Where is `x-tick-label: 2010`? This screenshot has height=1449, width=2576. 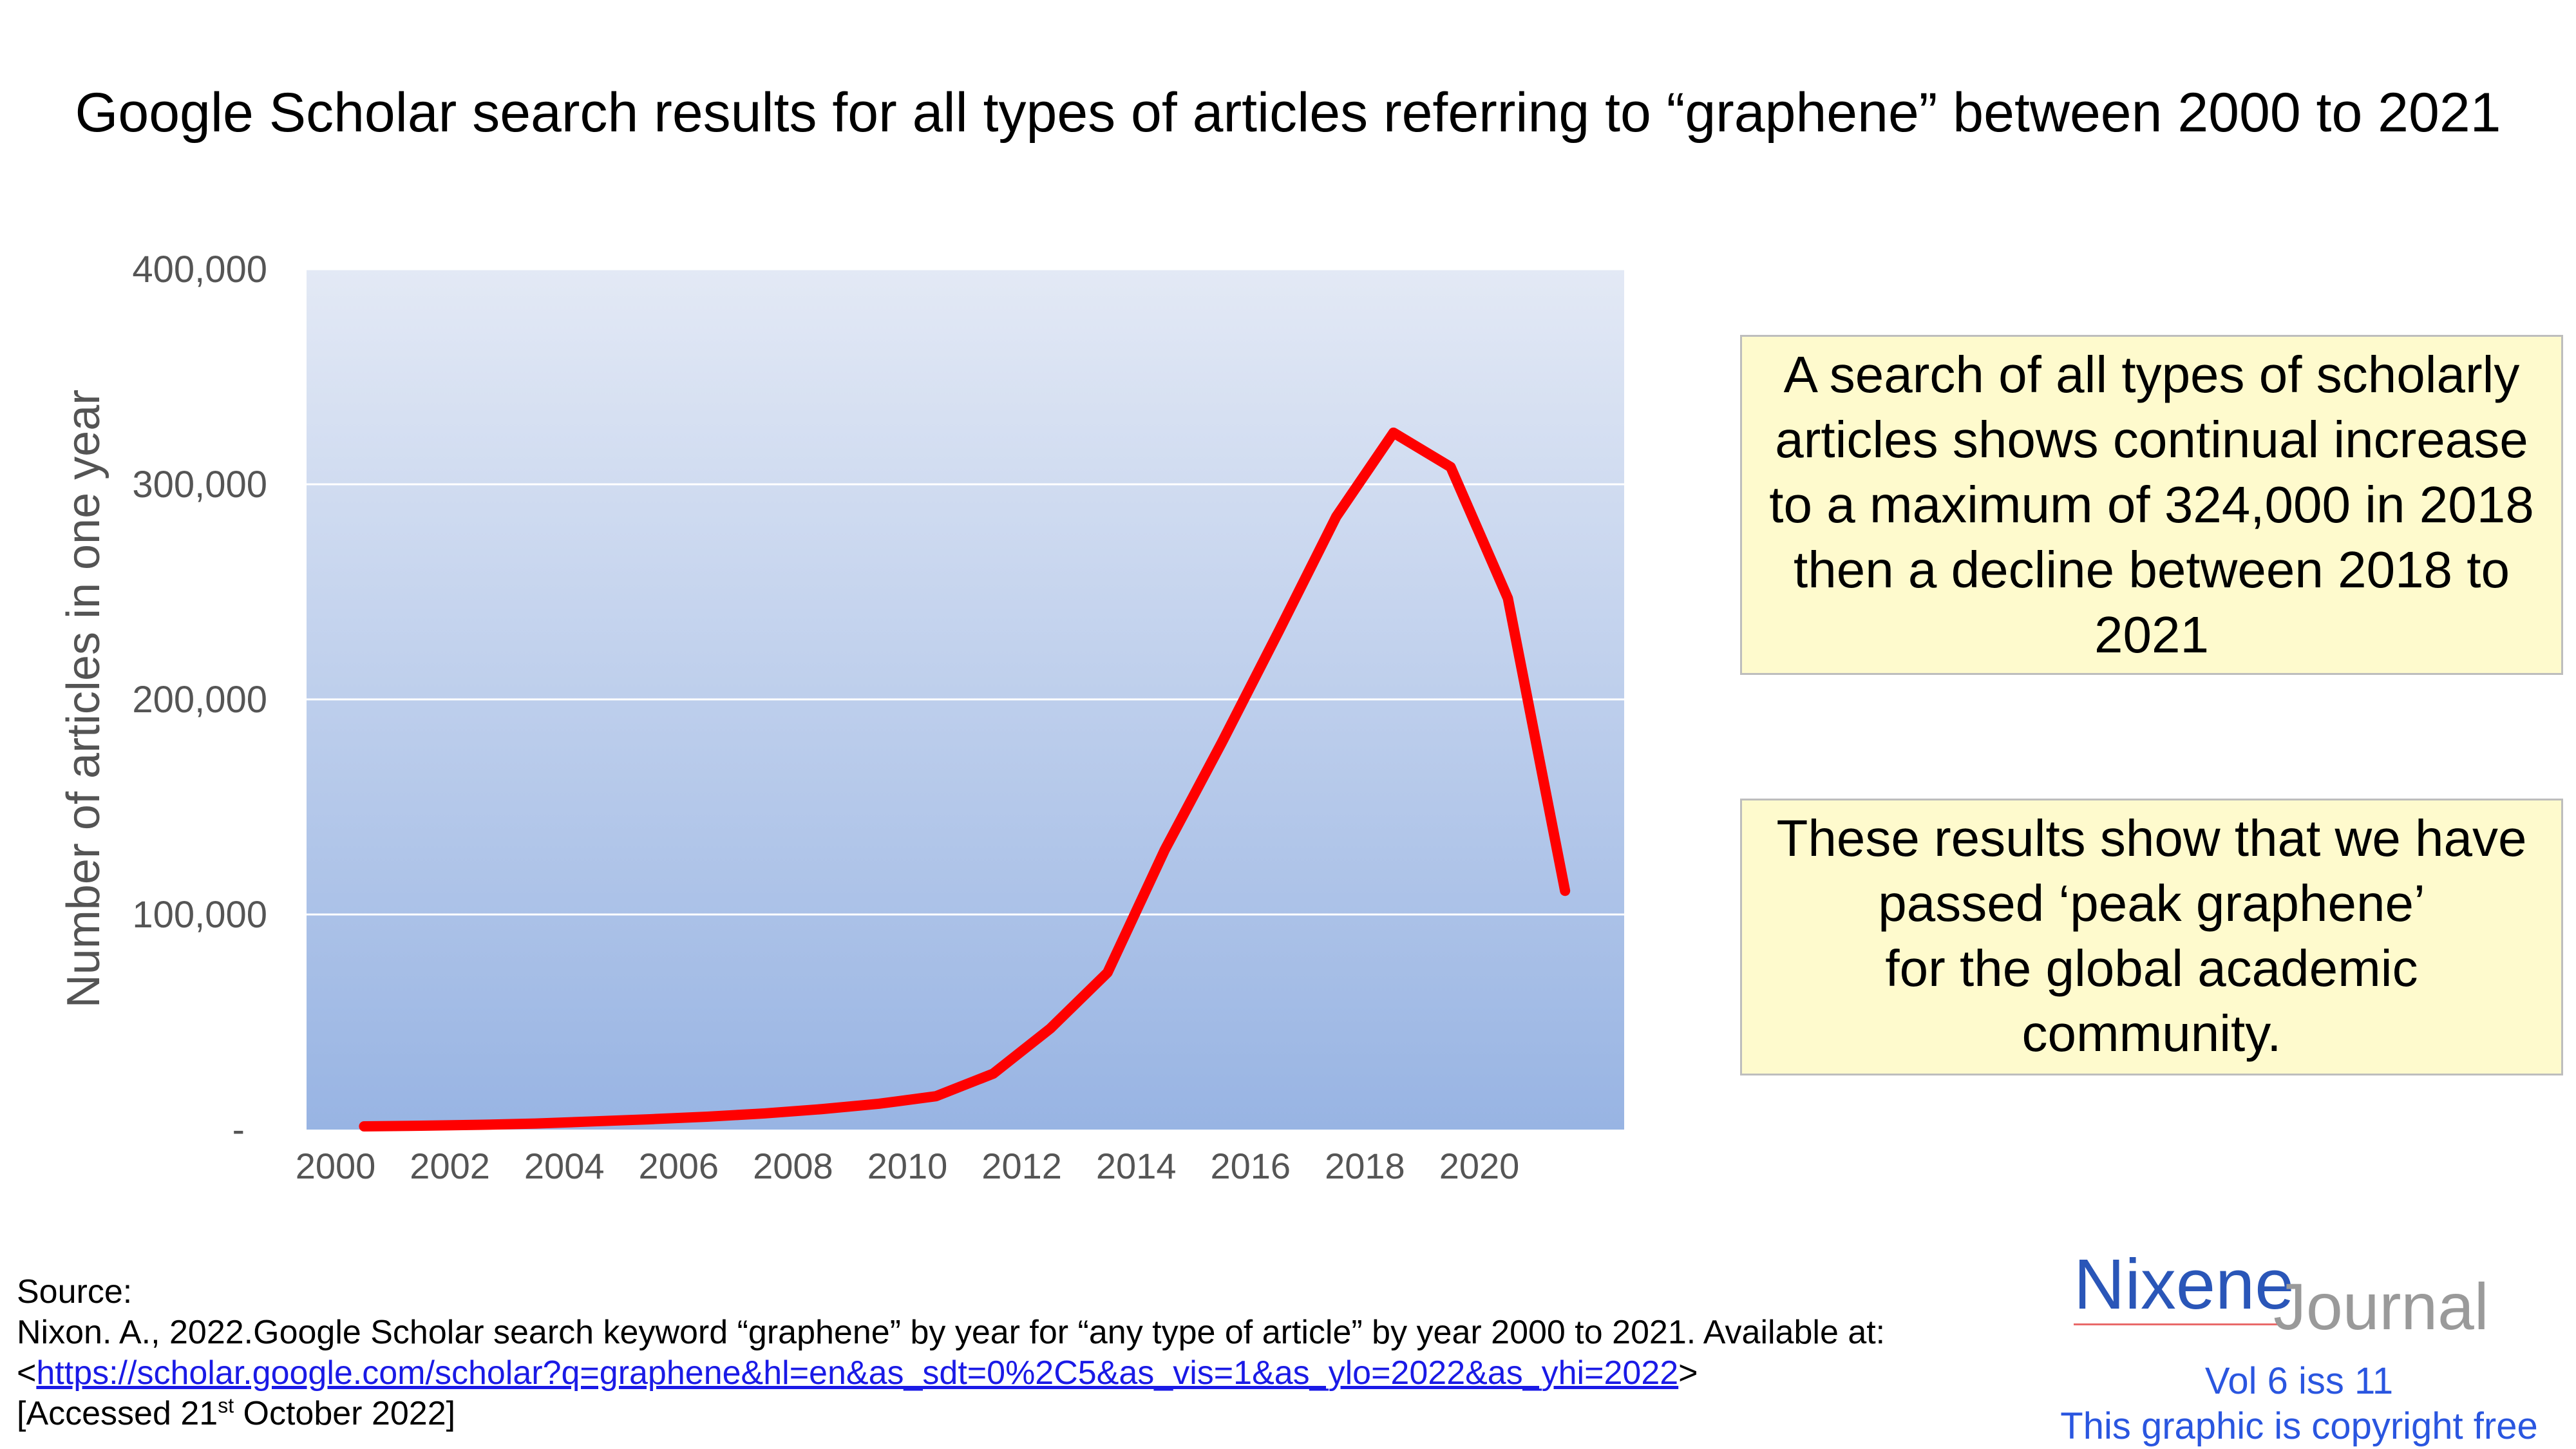 x-tick-label: 2010 is located at coordinates (908, 1166).